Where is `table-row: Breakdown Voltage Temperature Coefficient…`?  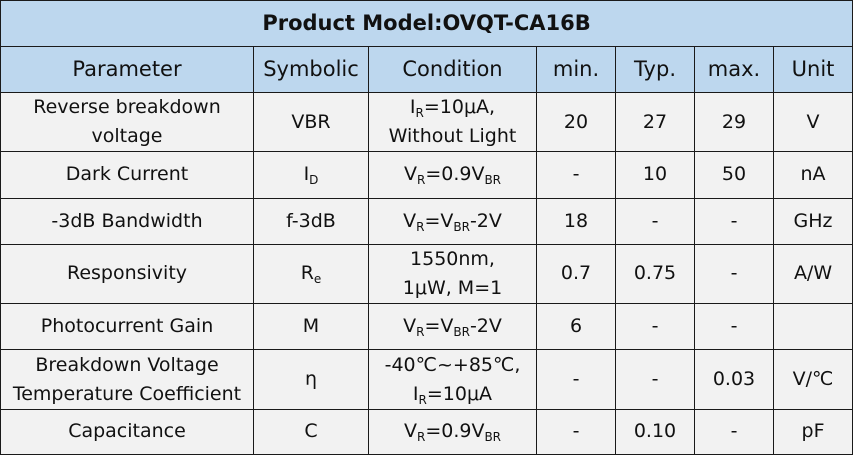 table-row: Breakdown Voltage Temperature Coefficient… is located at coordinates (426, 379).